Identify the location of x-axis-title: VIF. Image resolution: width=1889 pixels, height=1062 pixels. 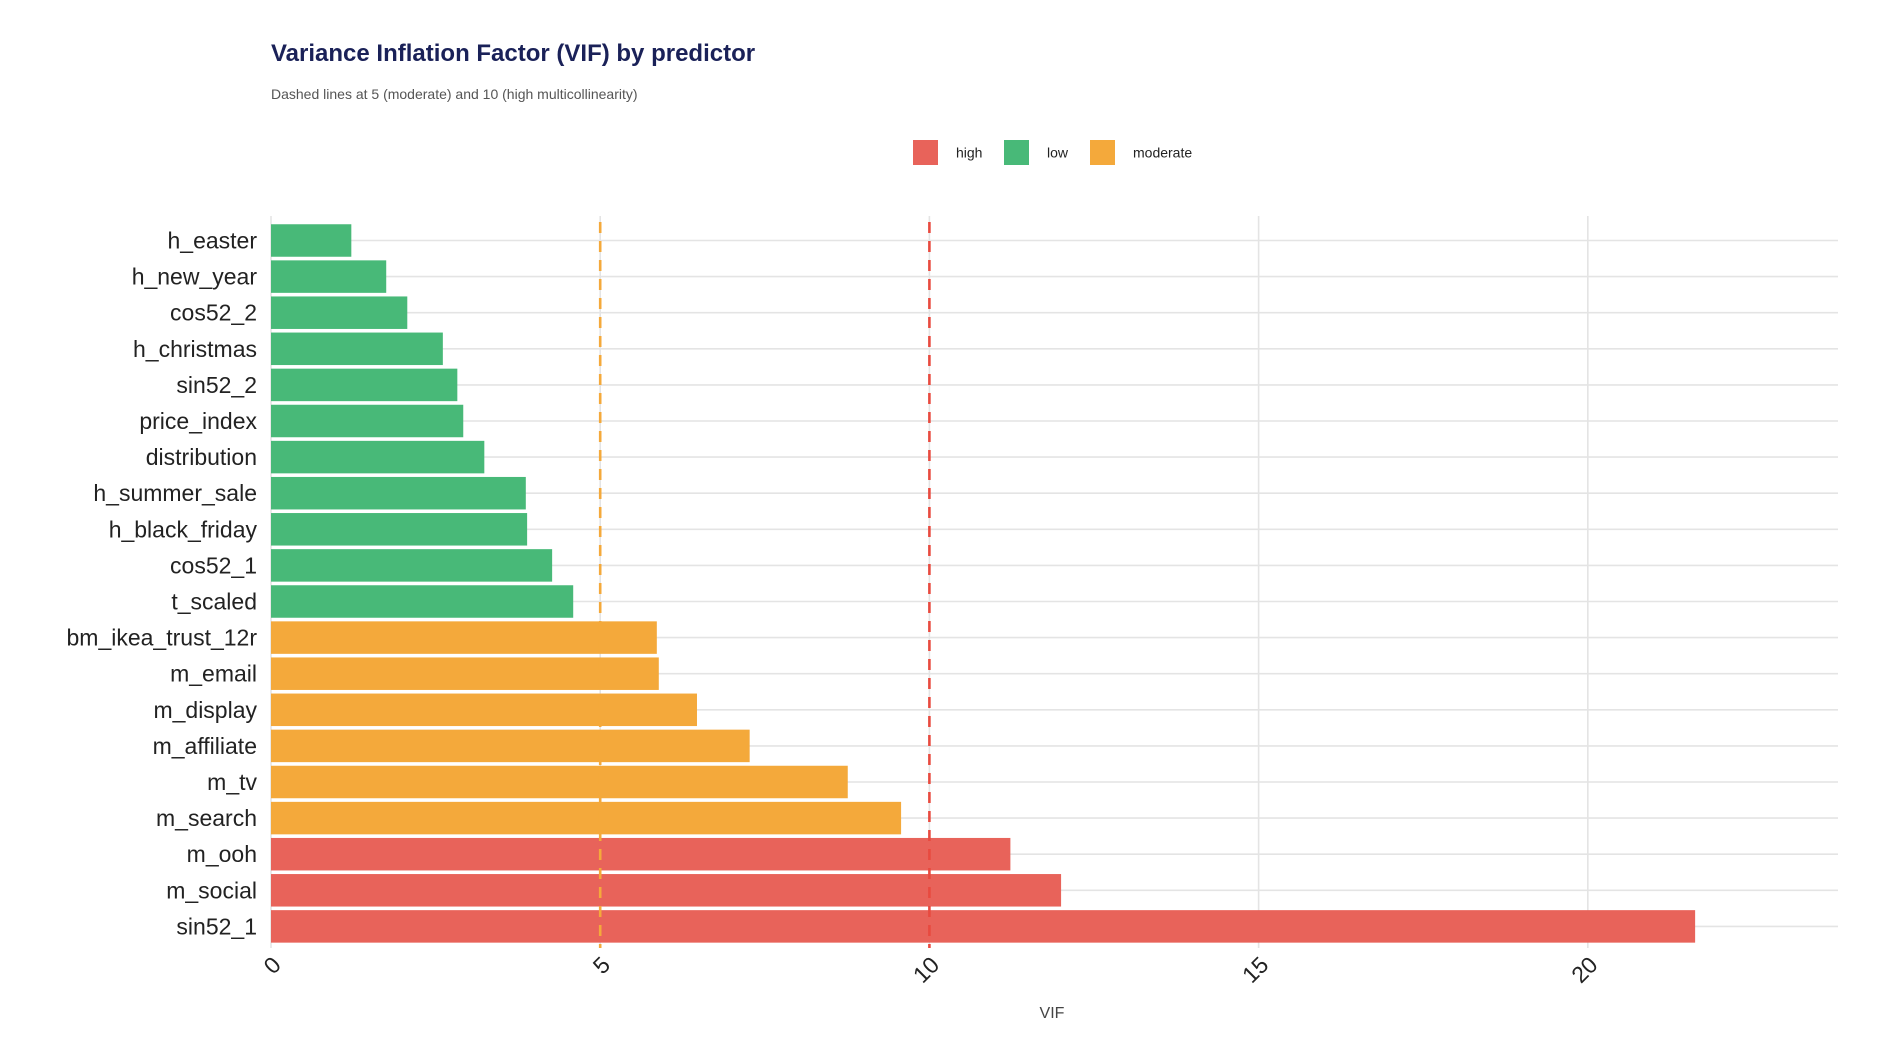
(1052, 1013).